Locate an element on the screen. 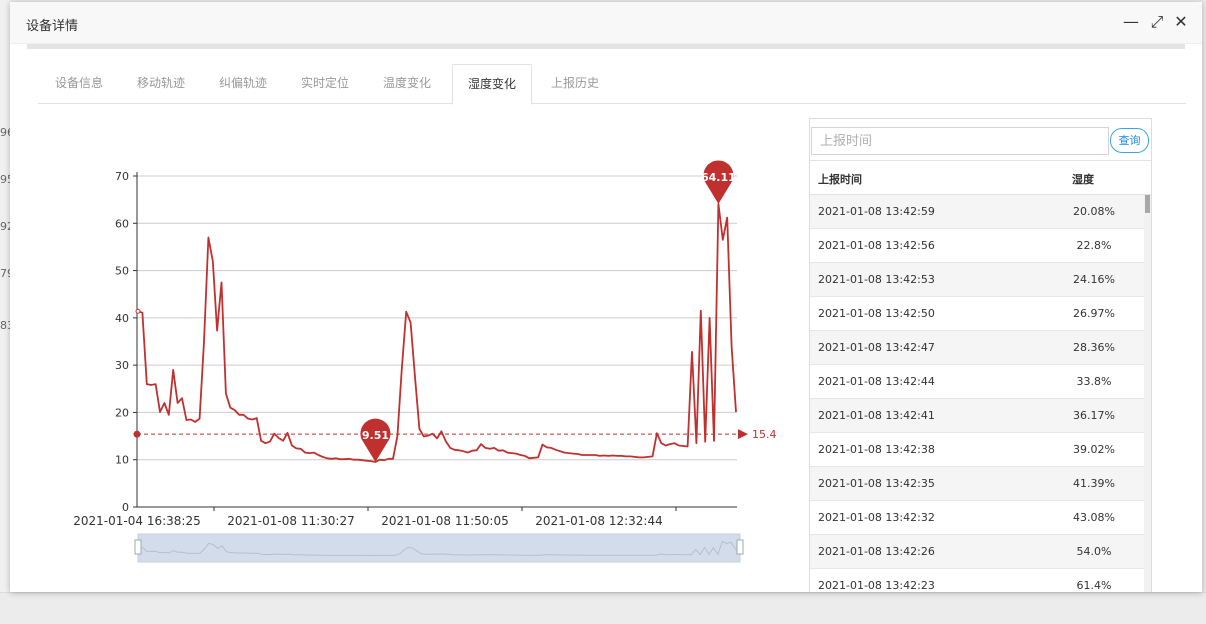  tab-report-history: 上报历史 is located at coordinates (574, 83).